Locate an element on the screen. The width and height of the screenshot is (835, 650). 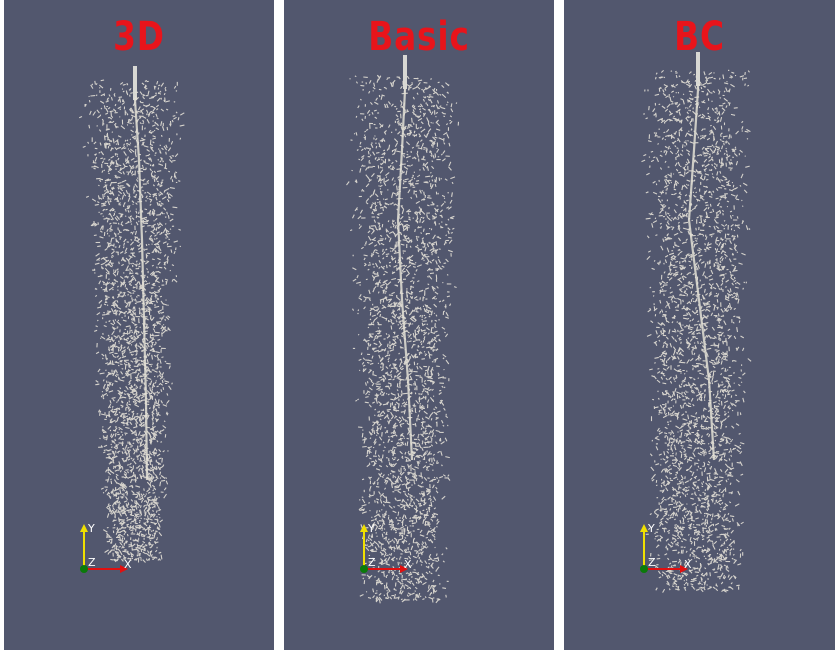
root-point-cloud-3d is located at coordinates (131, 314).